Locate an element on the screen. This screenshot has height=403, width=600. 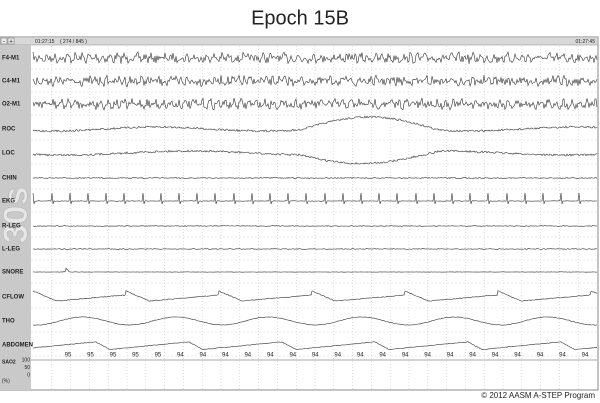
scale-label: 100 is located at coordinates (26, 360).